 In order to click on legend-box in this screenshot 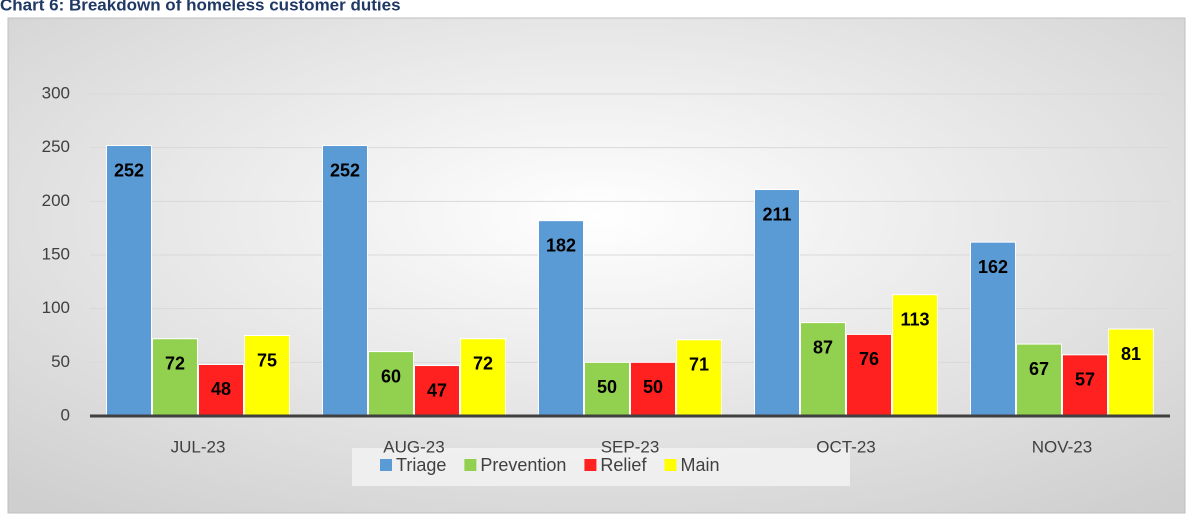, I will do `click(601, 467)`.